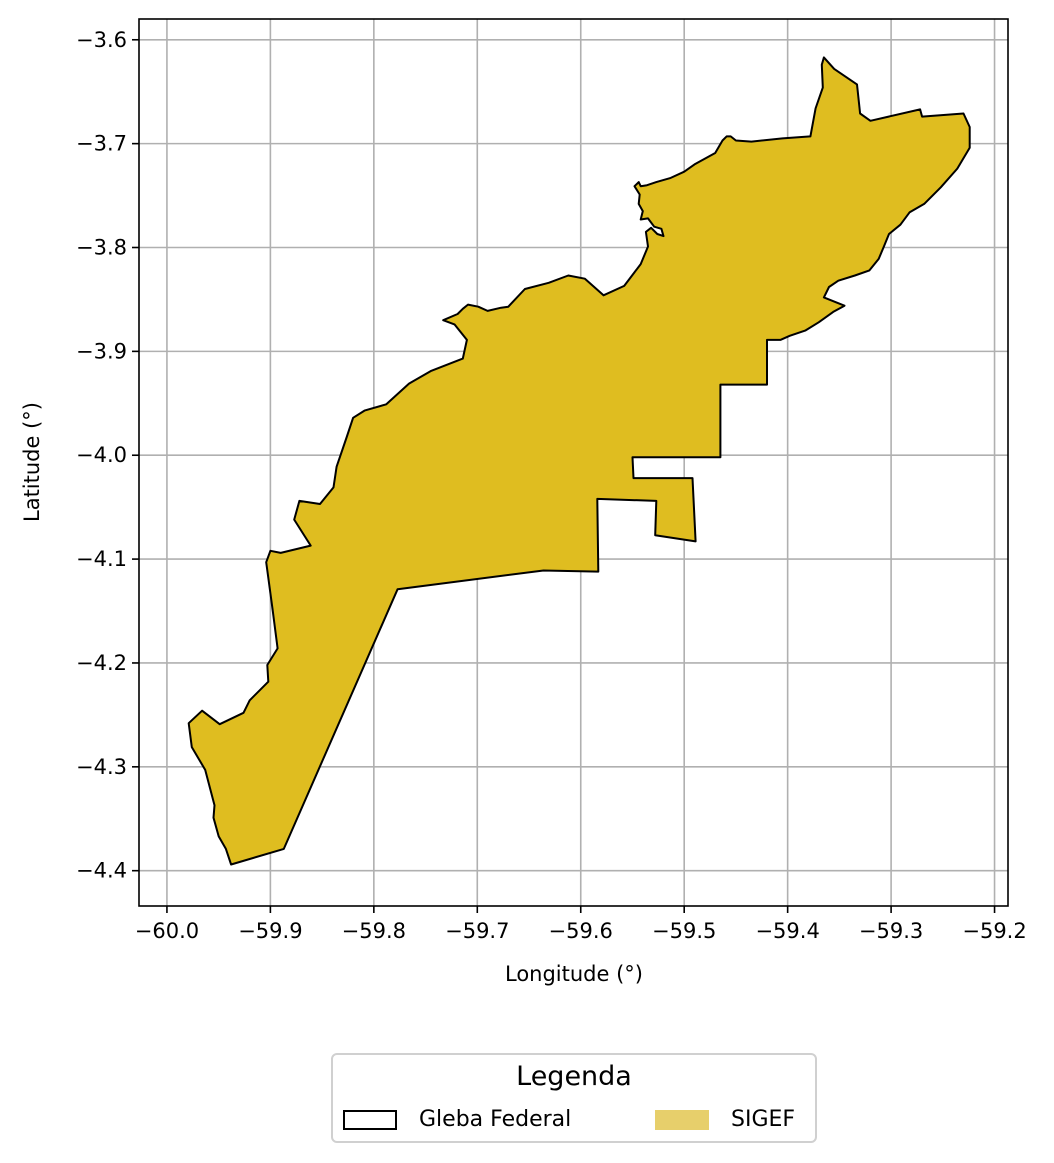 This screenshot has width=1054, height=1163. I want to click on legend-label: SIGEF, so click(763, 1119).